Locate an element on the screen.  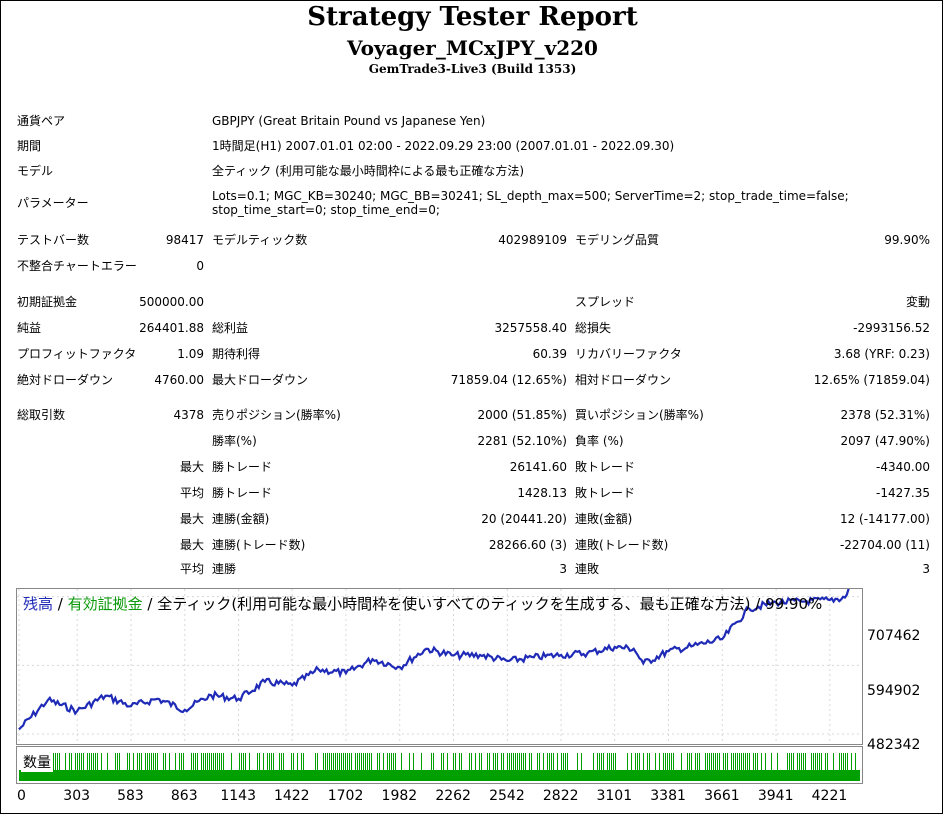
total-trades-value: 4378 is located at coordinates (188, 415).